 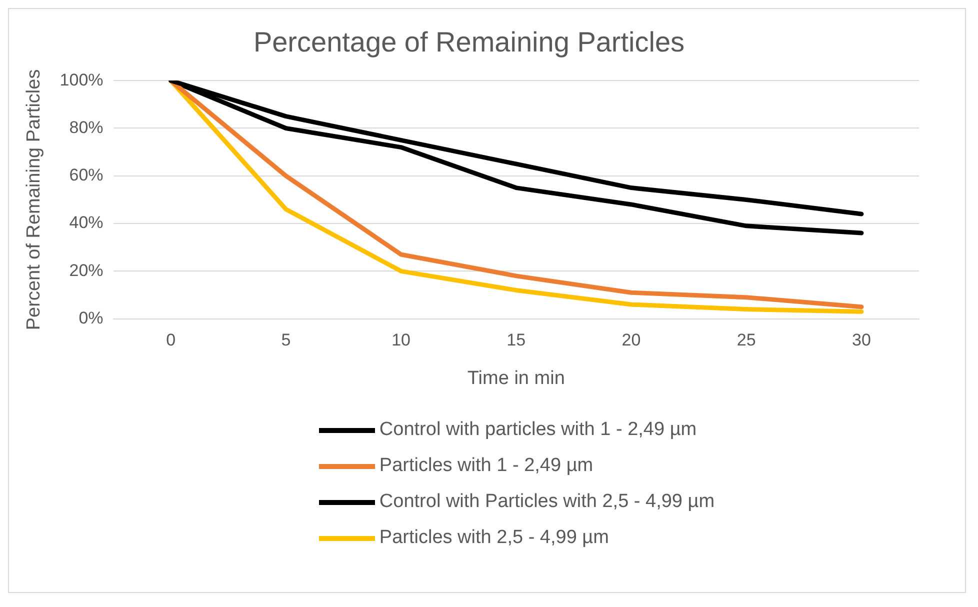 What do you see at coordinates (86, 175) in the screenshot?
I see `y-tick-label: 60%` at bounding box center [86, 175].